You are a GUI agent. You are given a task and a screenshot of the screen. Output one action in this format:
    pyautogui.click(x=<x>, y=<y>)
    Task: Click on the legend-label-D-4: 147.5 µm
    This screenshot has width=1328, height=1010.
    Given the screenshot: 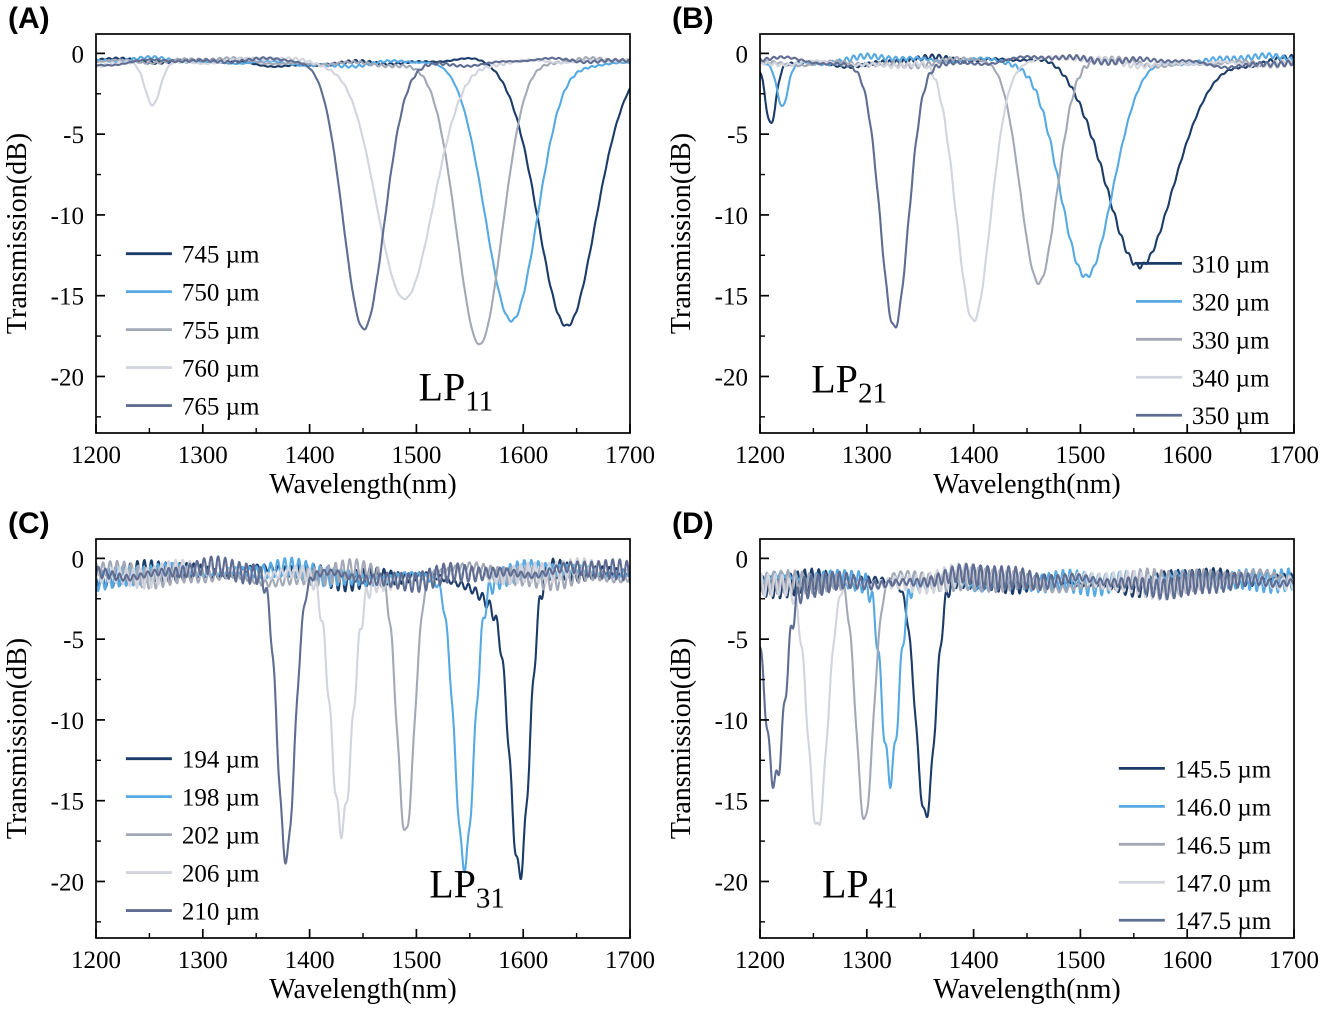 What is the action you would take?
    pyautogui.click(x=1223, y=921)
    